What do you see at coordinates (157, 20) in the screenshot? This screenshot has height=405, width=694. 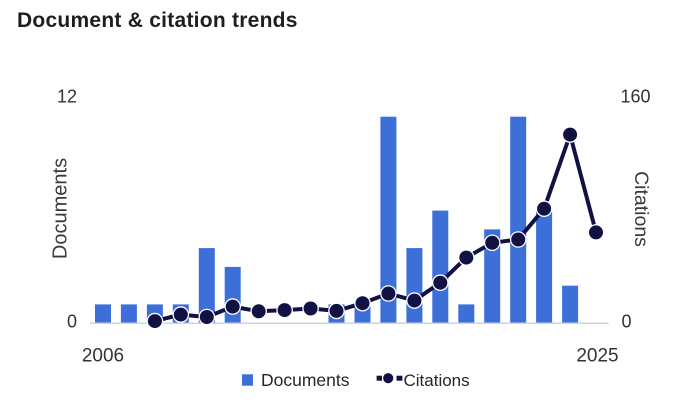 I see `svg-text: Document & citation trends` at bounding box center [157, 20].